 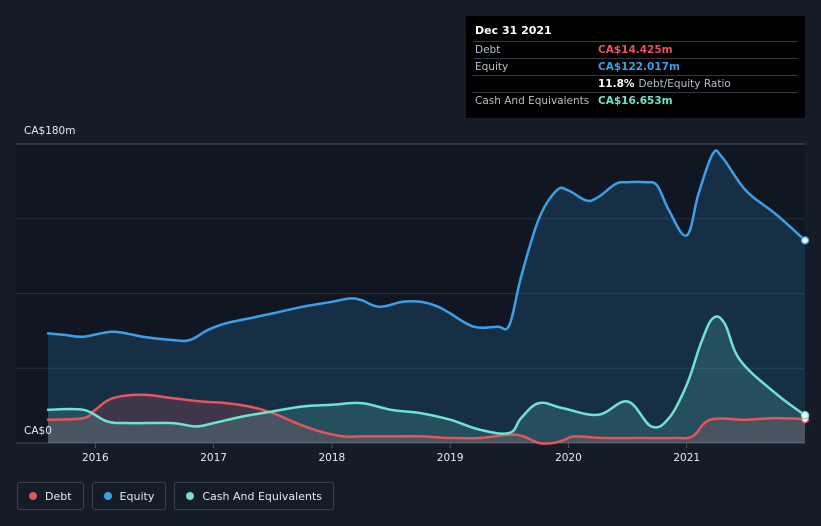 I want to click on cash-dot-icon, so click(x=190, y=496).